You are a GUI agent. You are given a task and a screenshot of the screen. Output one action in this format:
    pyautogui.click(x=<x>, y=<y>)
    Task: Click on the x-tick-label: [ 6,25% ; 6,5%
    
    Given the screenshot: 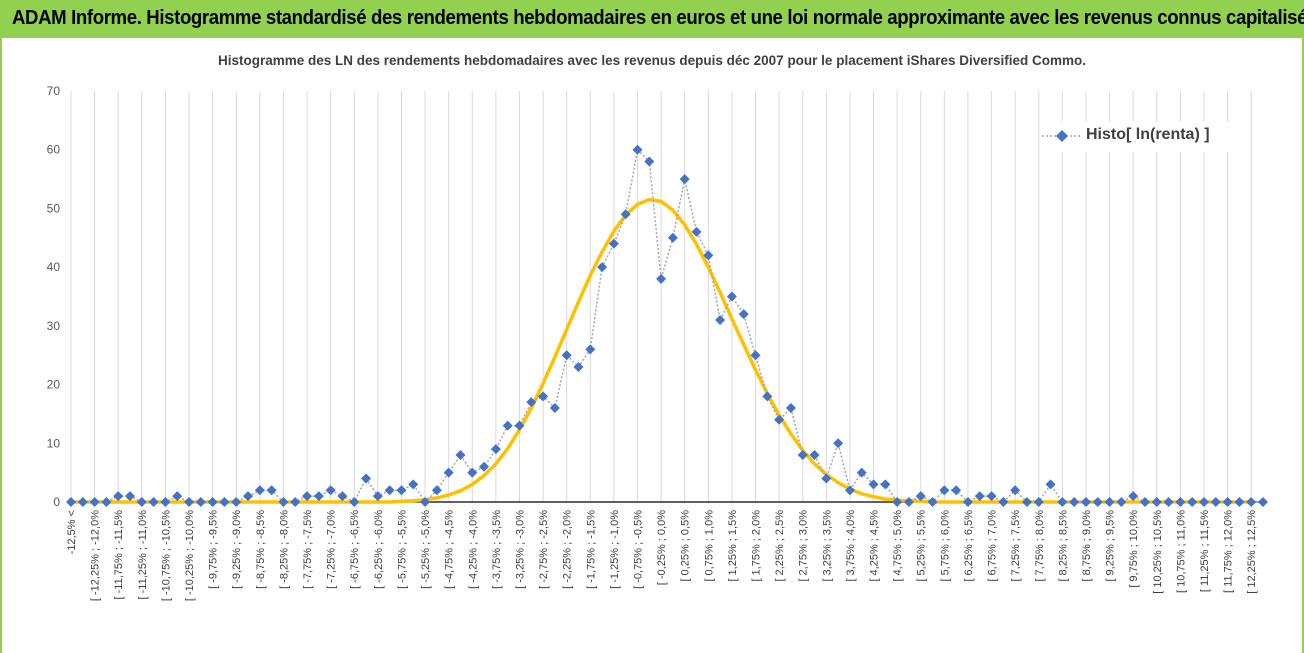 What is the action you would take?
    pyautogui.click(x=969, y=546)
    